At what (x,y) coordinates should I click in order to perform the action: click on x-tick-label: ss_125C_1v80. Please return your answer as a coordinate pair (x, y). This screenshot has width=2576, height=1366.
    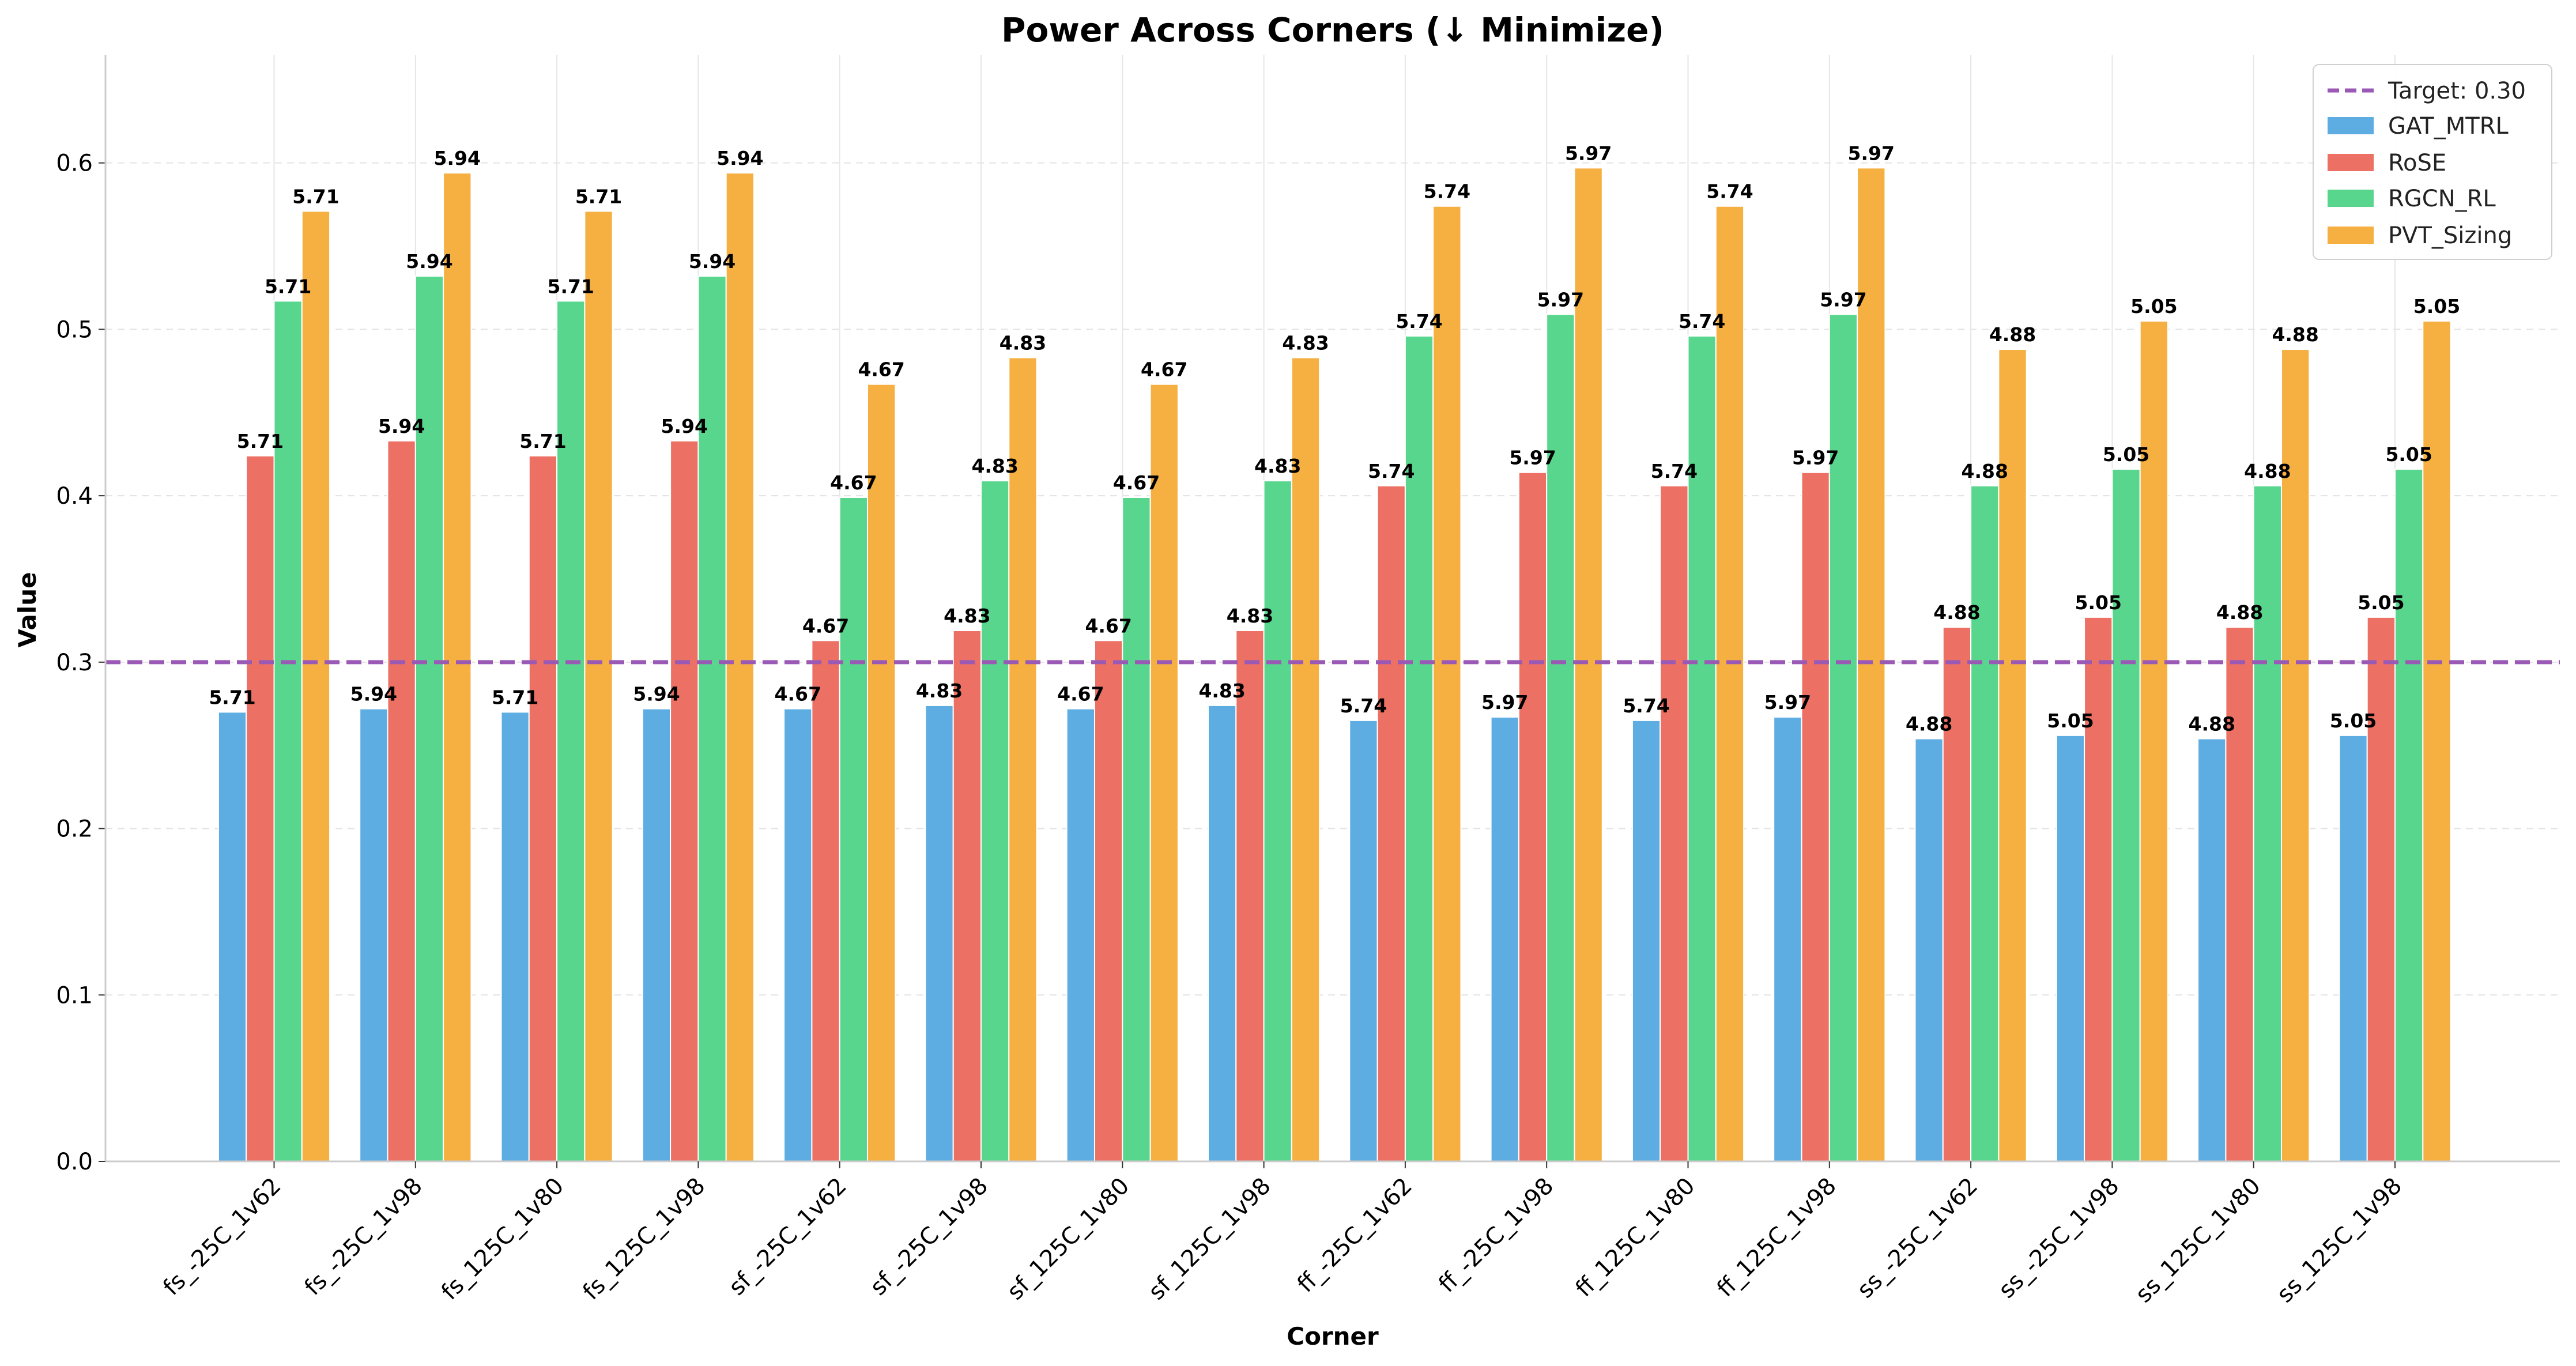
    Looking at the image, I should click on (2198, 1240).